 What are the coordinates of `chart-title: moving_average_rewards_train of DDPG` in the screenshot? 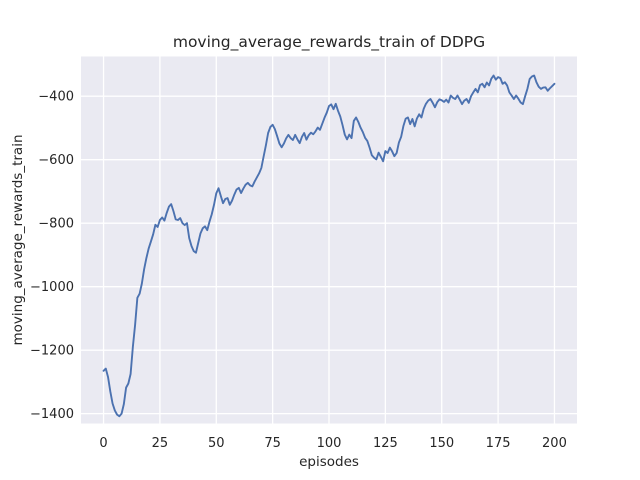 It's located at (329, 42).